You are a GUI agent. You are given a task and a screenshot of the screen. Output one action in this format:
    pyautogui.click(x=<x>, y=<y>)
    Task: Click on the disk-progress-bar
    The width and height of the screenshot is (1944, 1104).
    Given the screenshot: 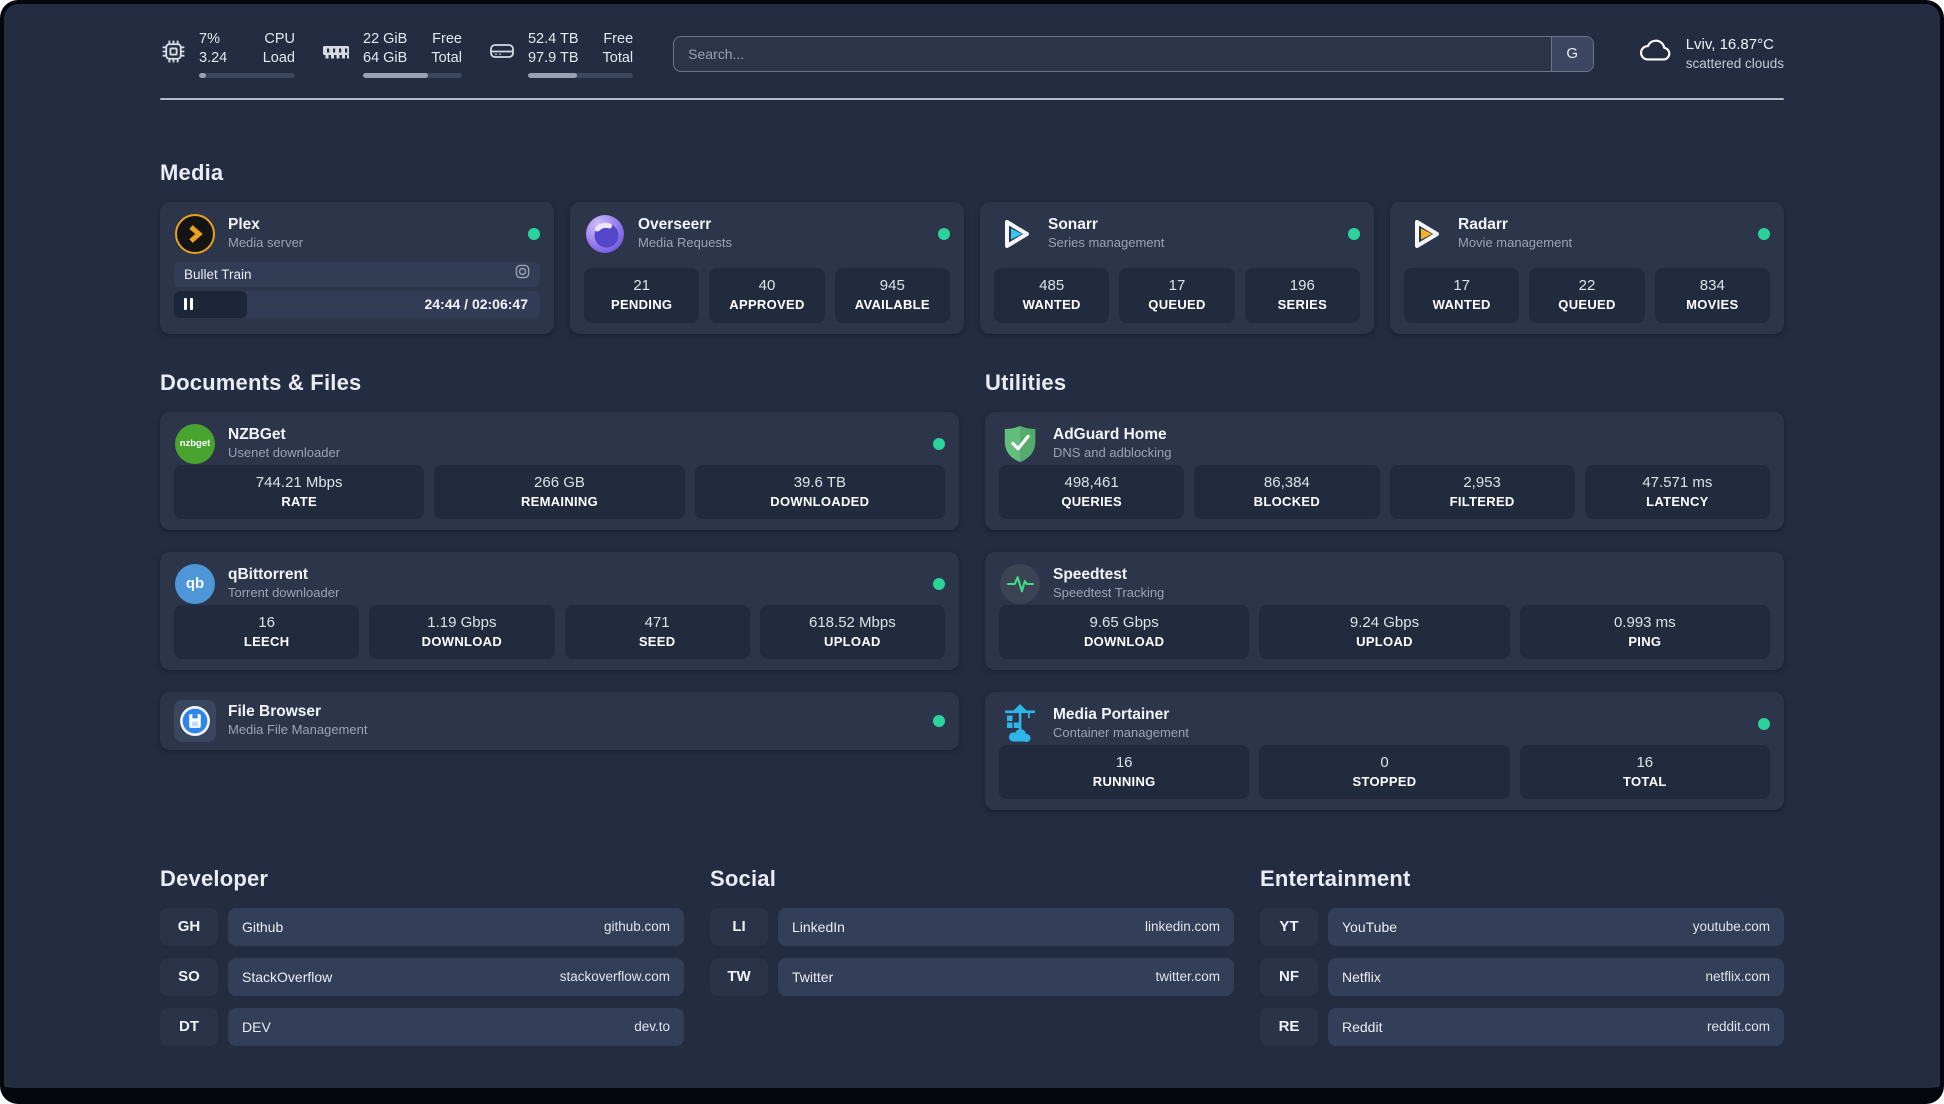 What is the action you would take?
    pyautogui.click(x=580, y=75)
    